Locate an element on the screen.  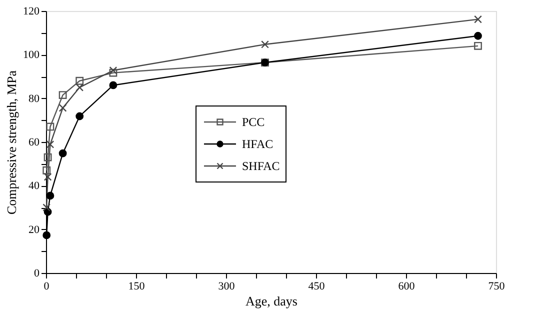
y-tick-label: 20 is located at coordinates (34, 230).